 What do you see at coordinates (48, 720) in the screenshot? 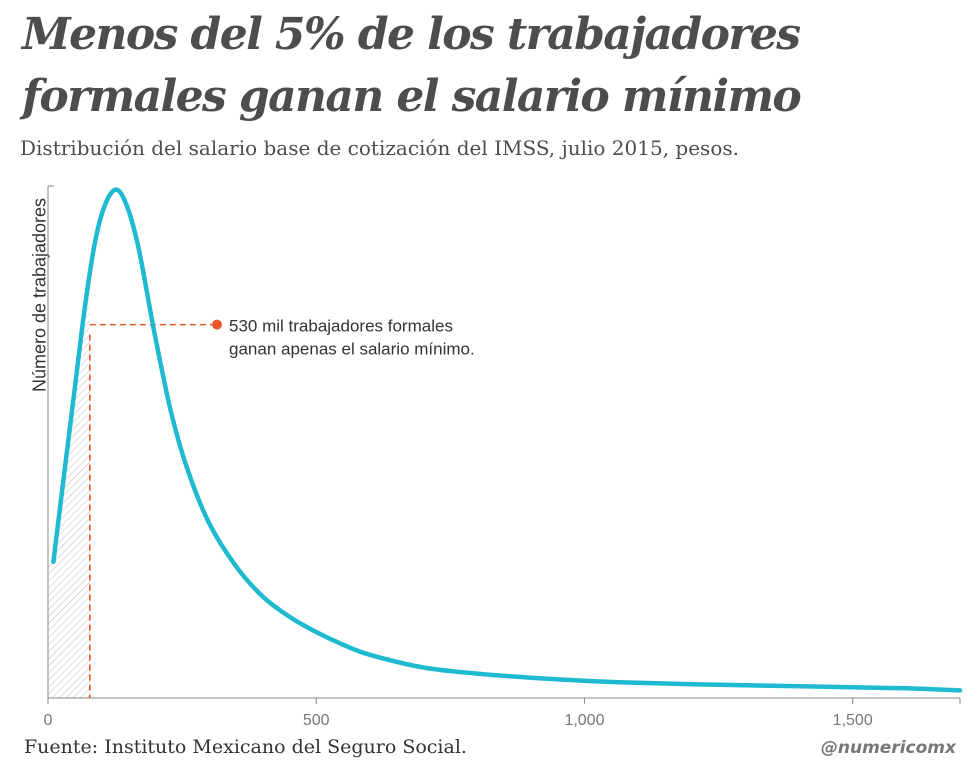
I see `x-tick-label: 0` at bounding box center [48, 720].